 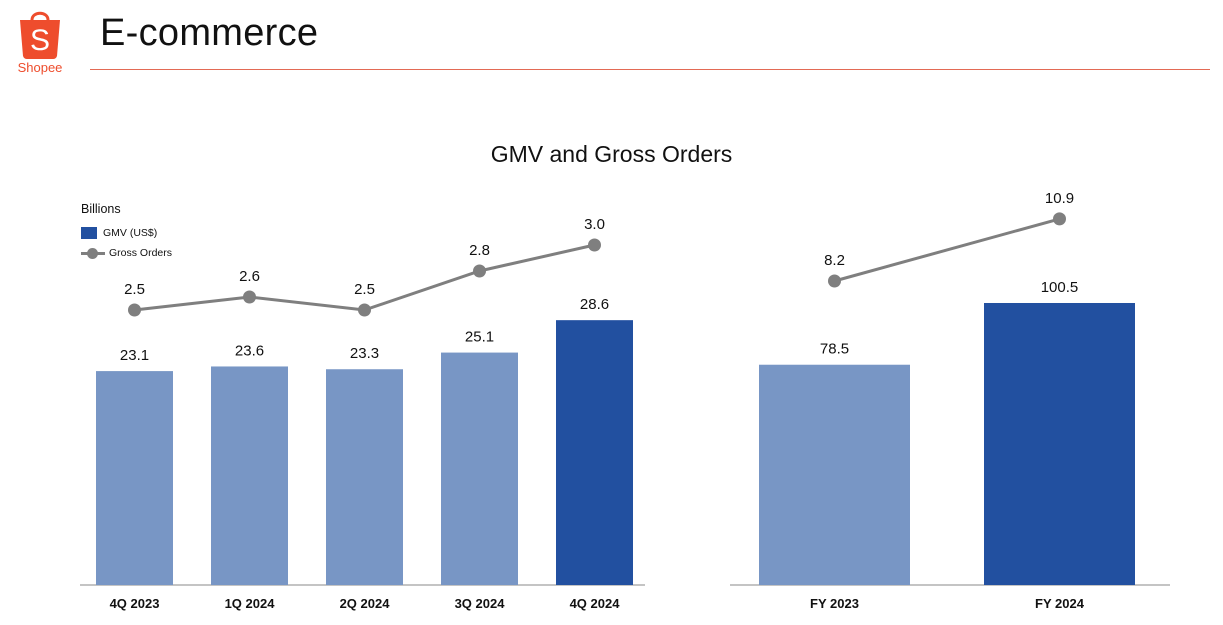 What do you see at coordinates (101, 209) in the screenshot?
I see `legend-units: Billions` at bounding box center [101, 209].